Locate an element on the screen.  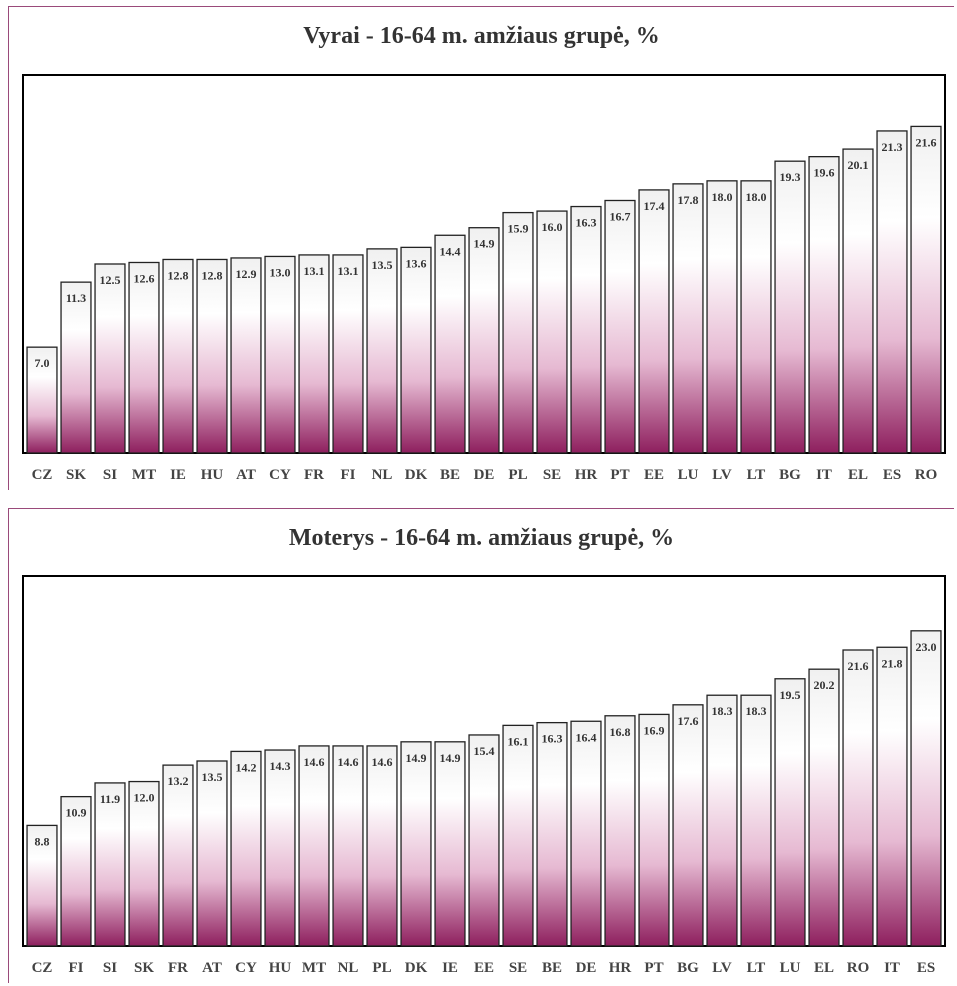
bar-BG is located at coordinates (790, 307).